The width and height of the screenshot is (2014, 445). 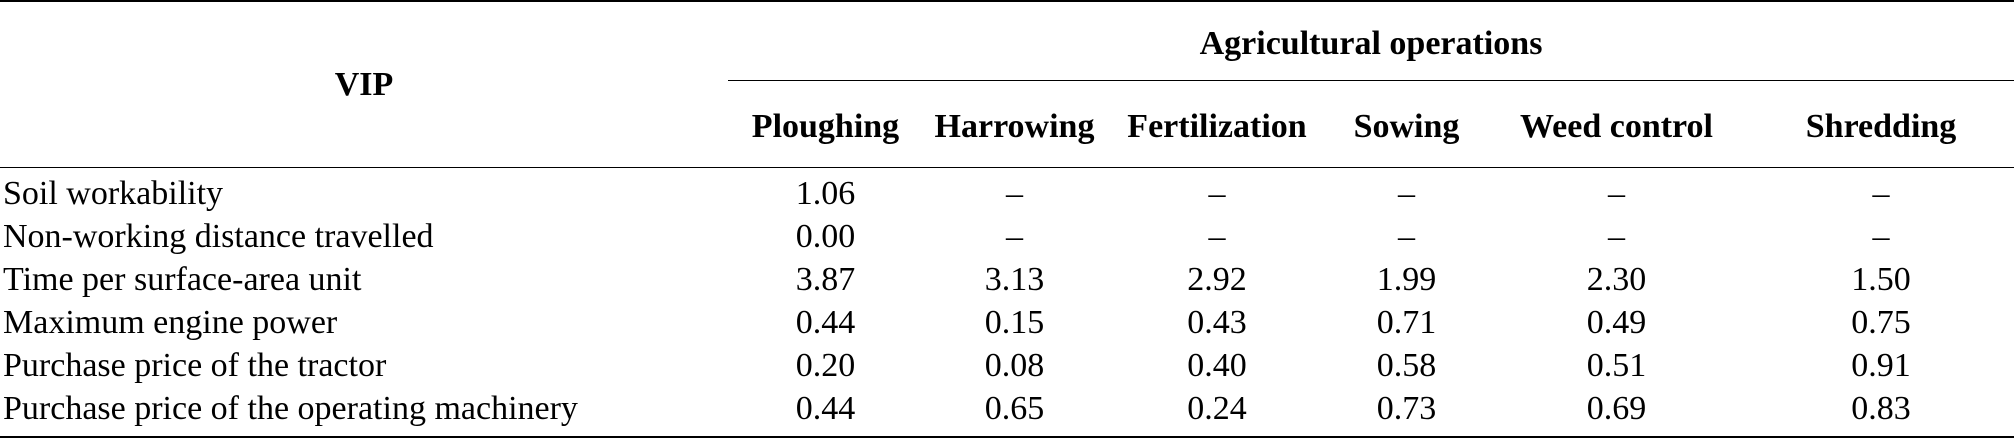 What do you see at coordinates (1881, 412) in the screenshot?
I see `table-cell: 0.83` at bounding box center [1881, 412].